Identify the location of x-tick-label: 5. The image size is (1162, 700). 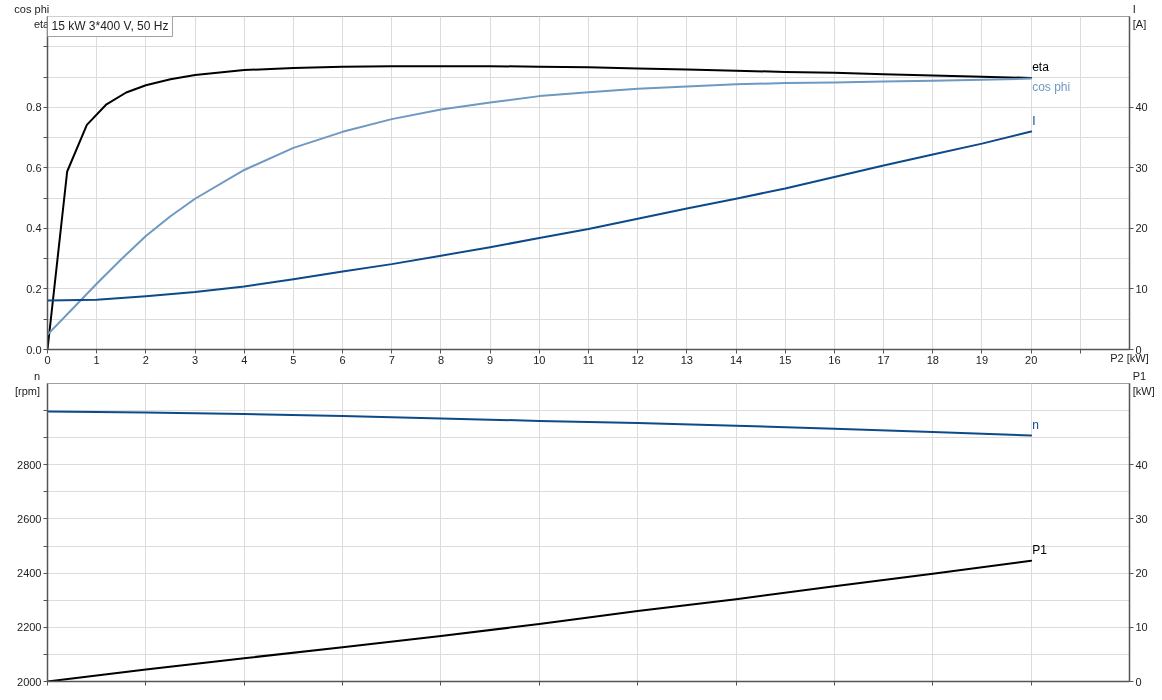
(293, 359).